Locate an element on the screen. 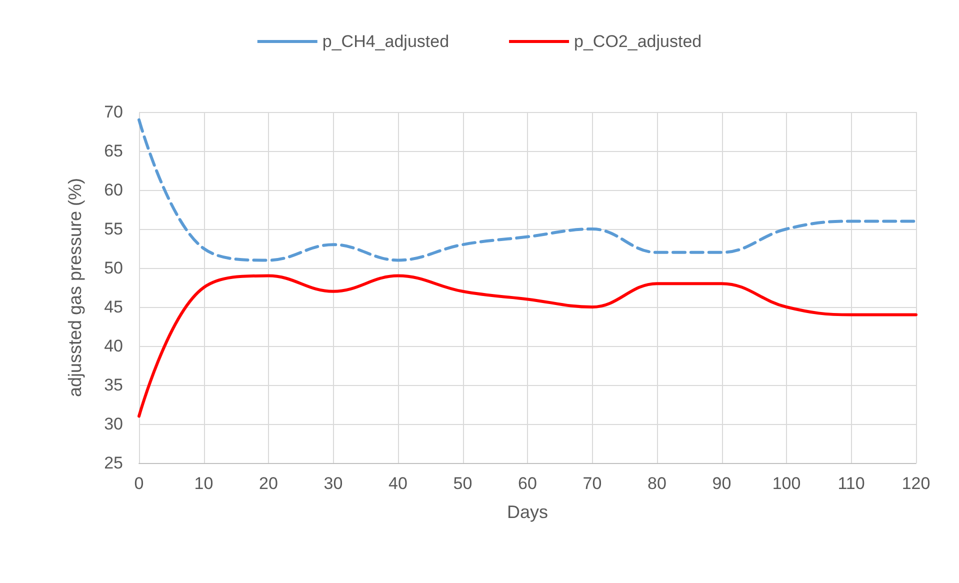 The width and height of the screenshot is (959, 583). x-tick-label: 20 is located at coordinates (268, 483).